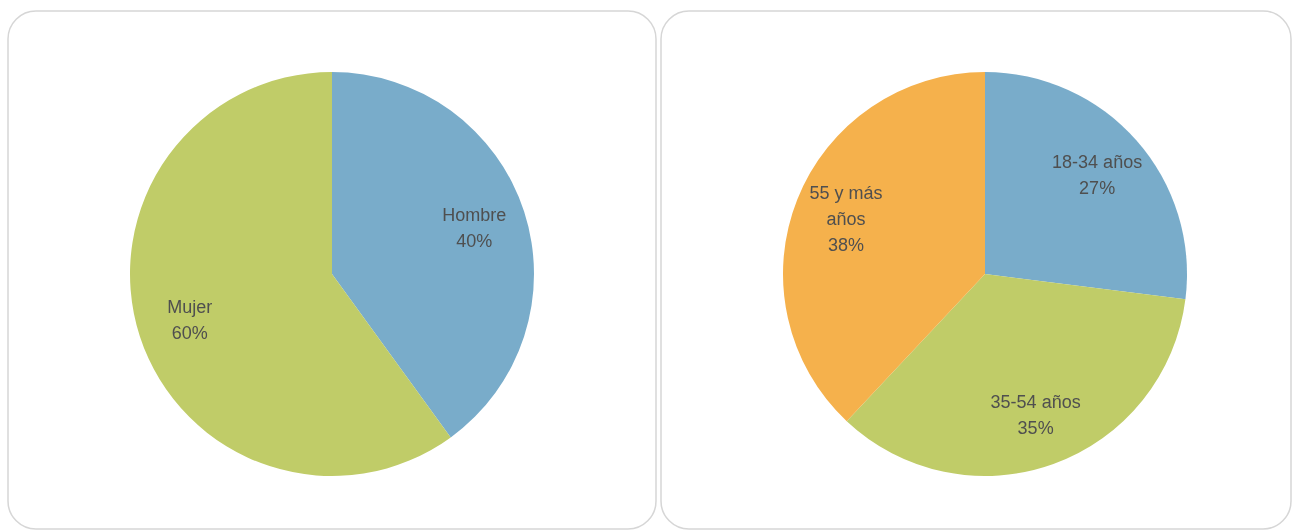 Image resolution: width=1293 pixels, height=530 pixels. Describe the element at coordinates (190, 307) in the screenshot. I see `slice-label: Mujer` at that location.